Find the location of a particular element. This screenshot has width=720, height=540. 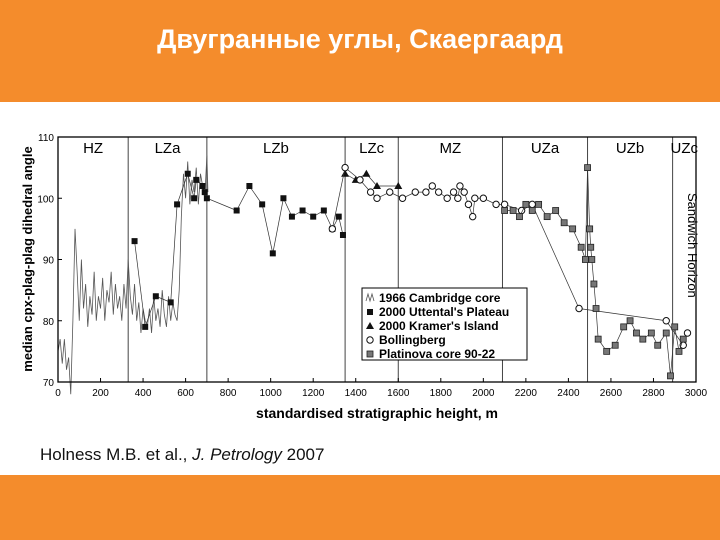

citation-authors: Holness M.B. et al., is located at coordinates (116, 454).